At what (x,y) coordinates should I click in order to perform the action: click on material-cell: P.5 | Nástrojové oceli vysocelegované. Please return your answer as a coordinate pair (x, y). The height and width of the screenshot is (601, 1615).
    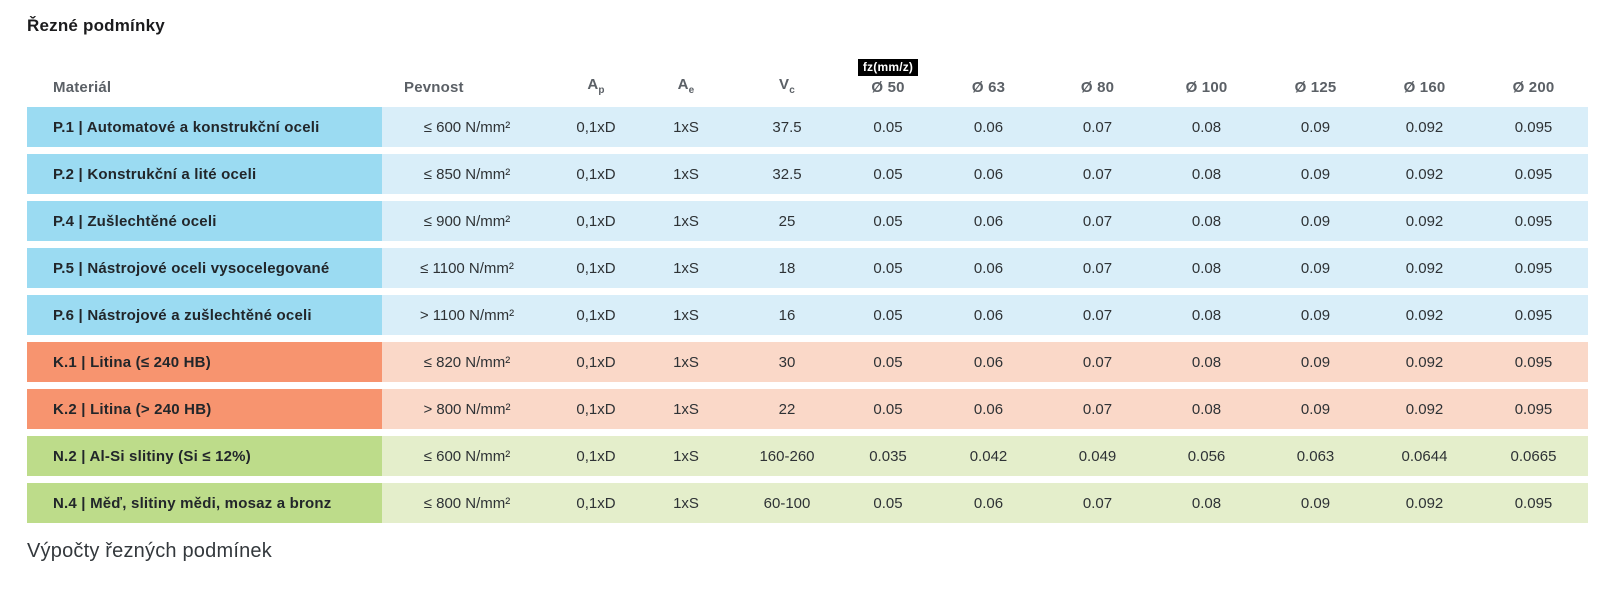
    Looking at the image, I should click on (204, 268).